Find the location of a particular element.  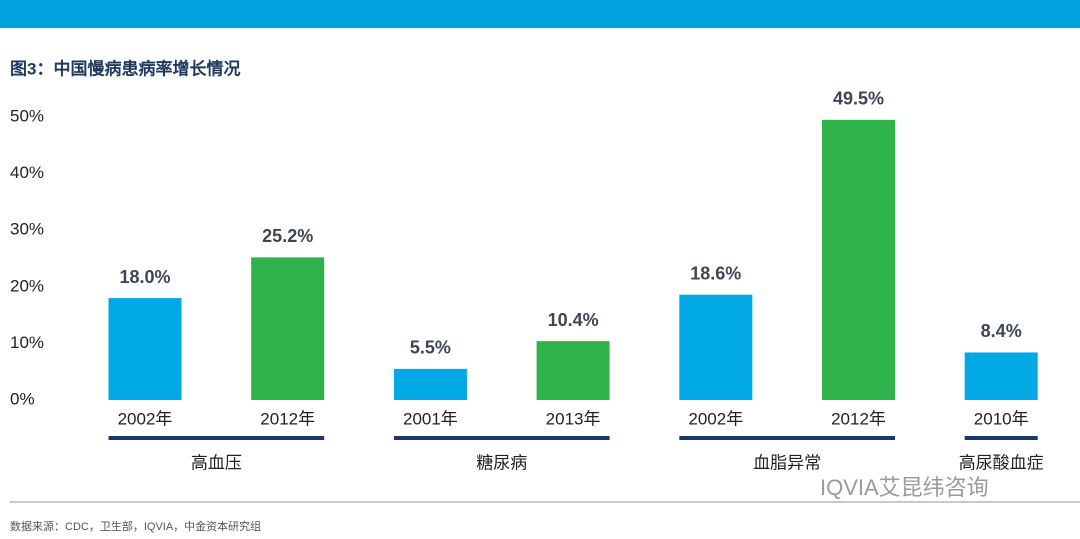

value-label: 25.2% is located at coordinates (287, 236).